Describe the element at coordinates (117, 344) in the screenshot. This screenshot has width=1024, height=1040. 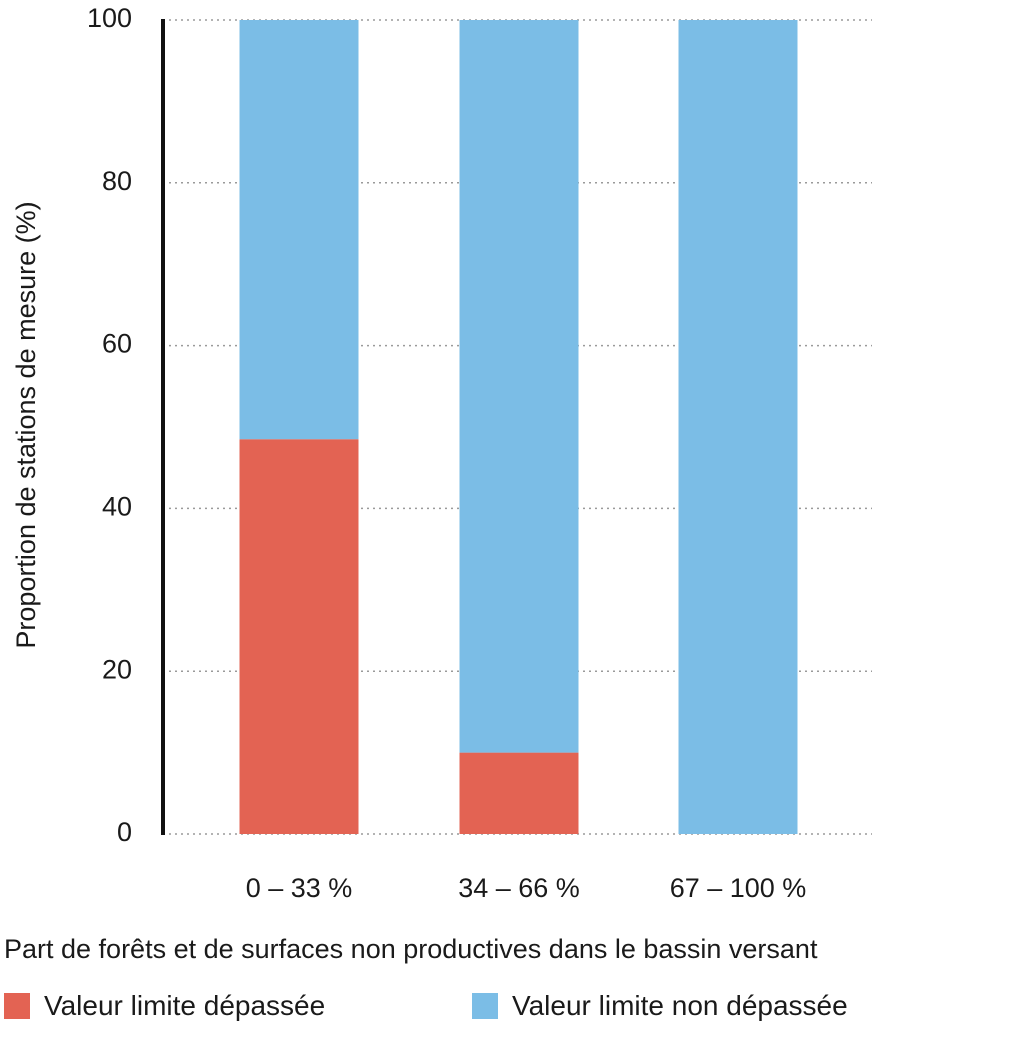
I see `y-tick-label-60: 60` at that location.